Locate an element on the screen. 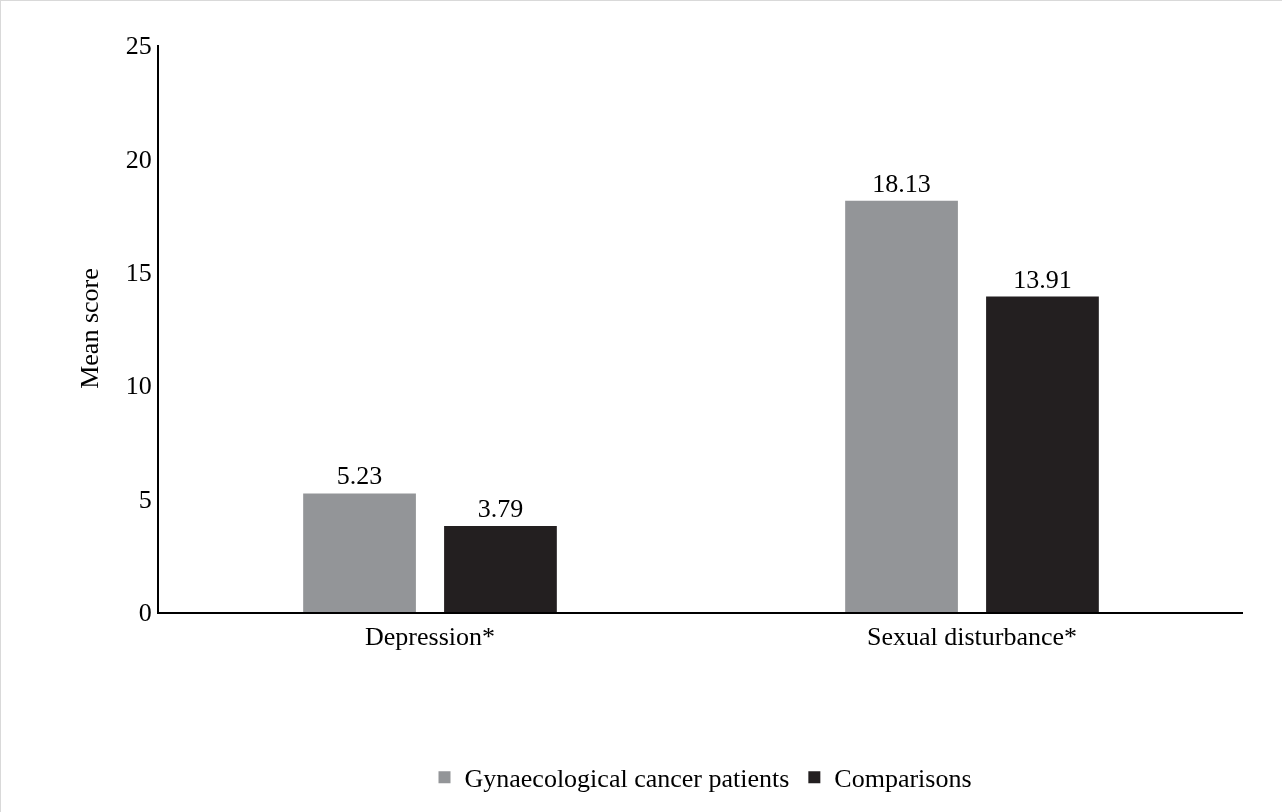  x-tick-label: Depression* is located at coordinates (430, 637).